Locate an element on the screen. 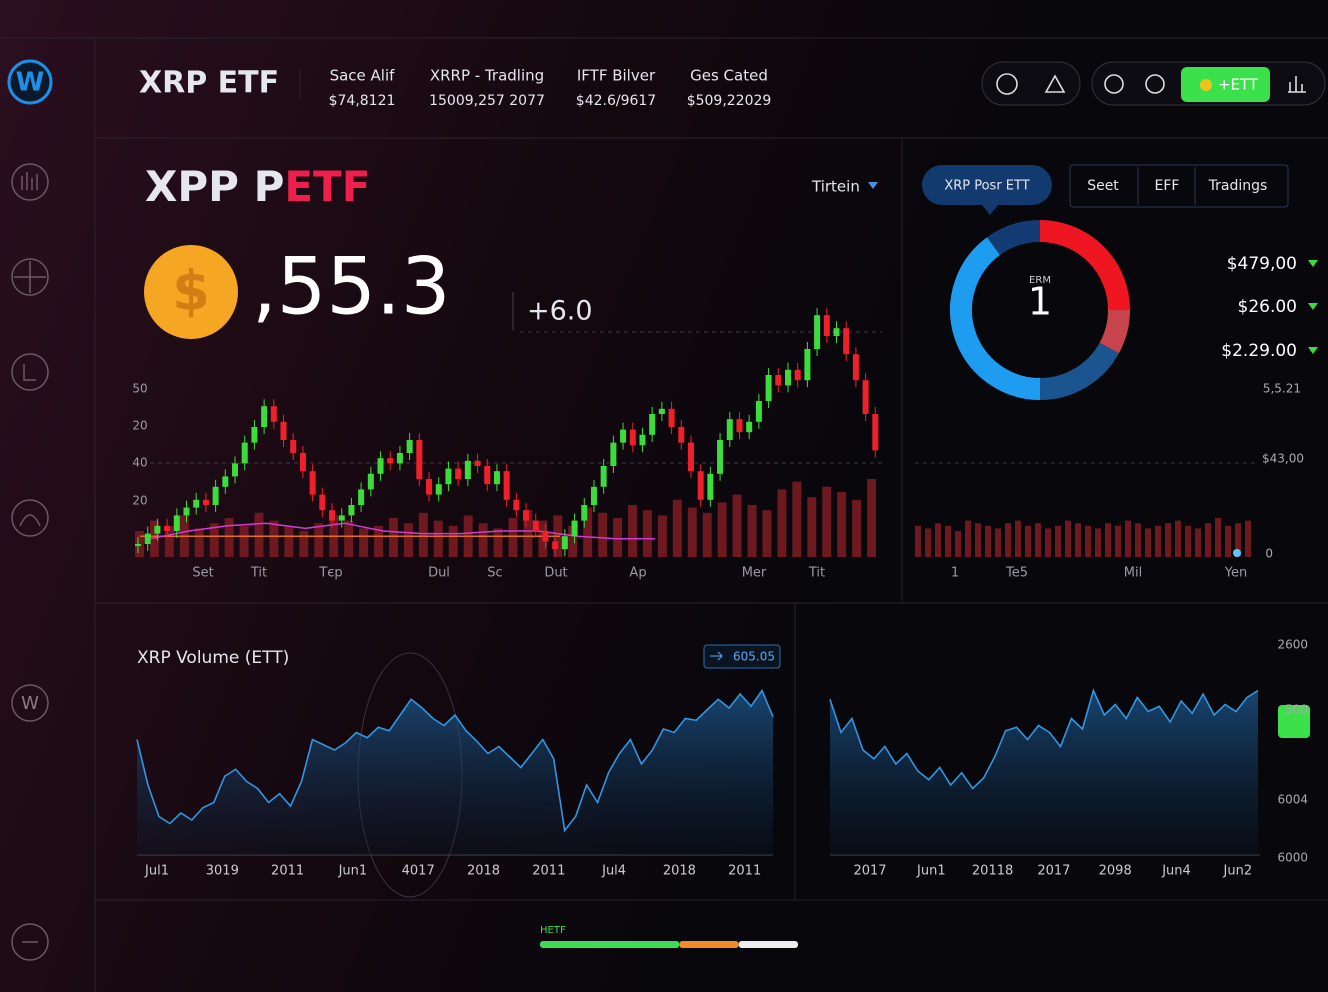 The width and height of the screenshot is (1328, 992). tab-badge is located at coordinates (987, 185).